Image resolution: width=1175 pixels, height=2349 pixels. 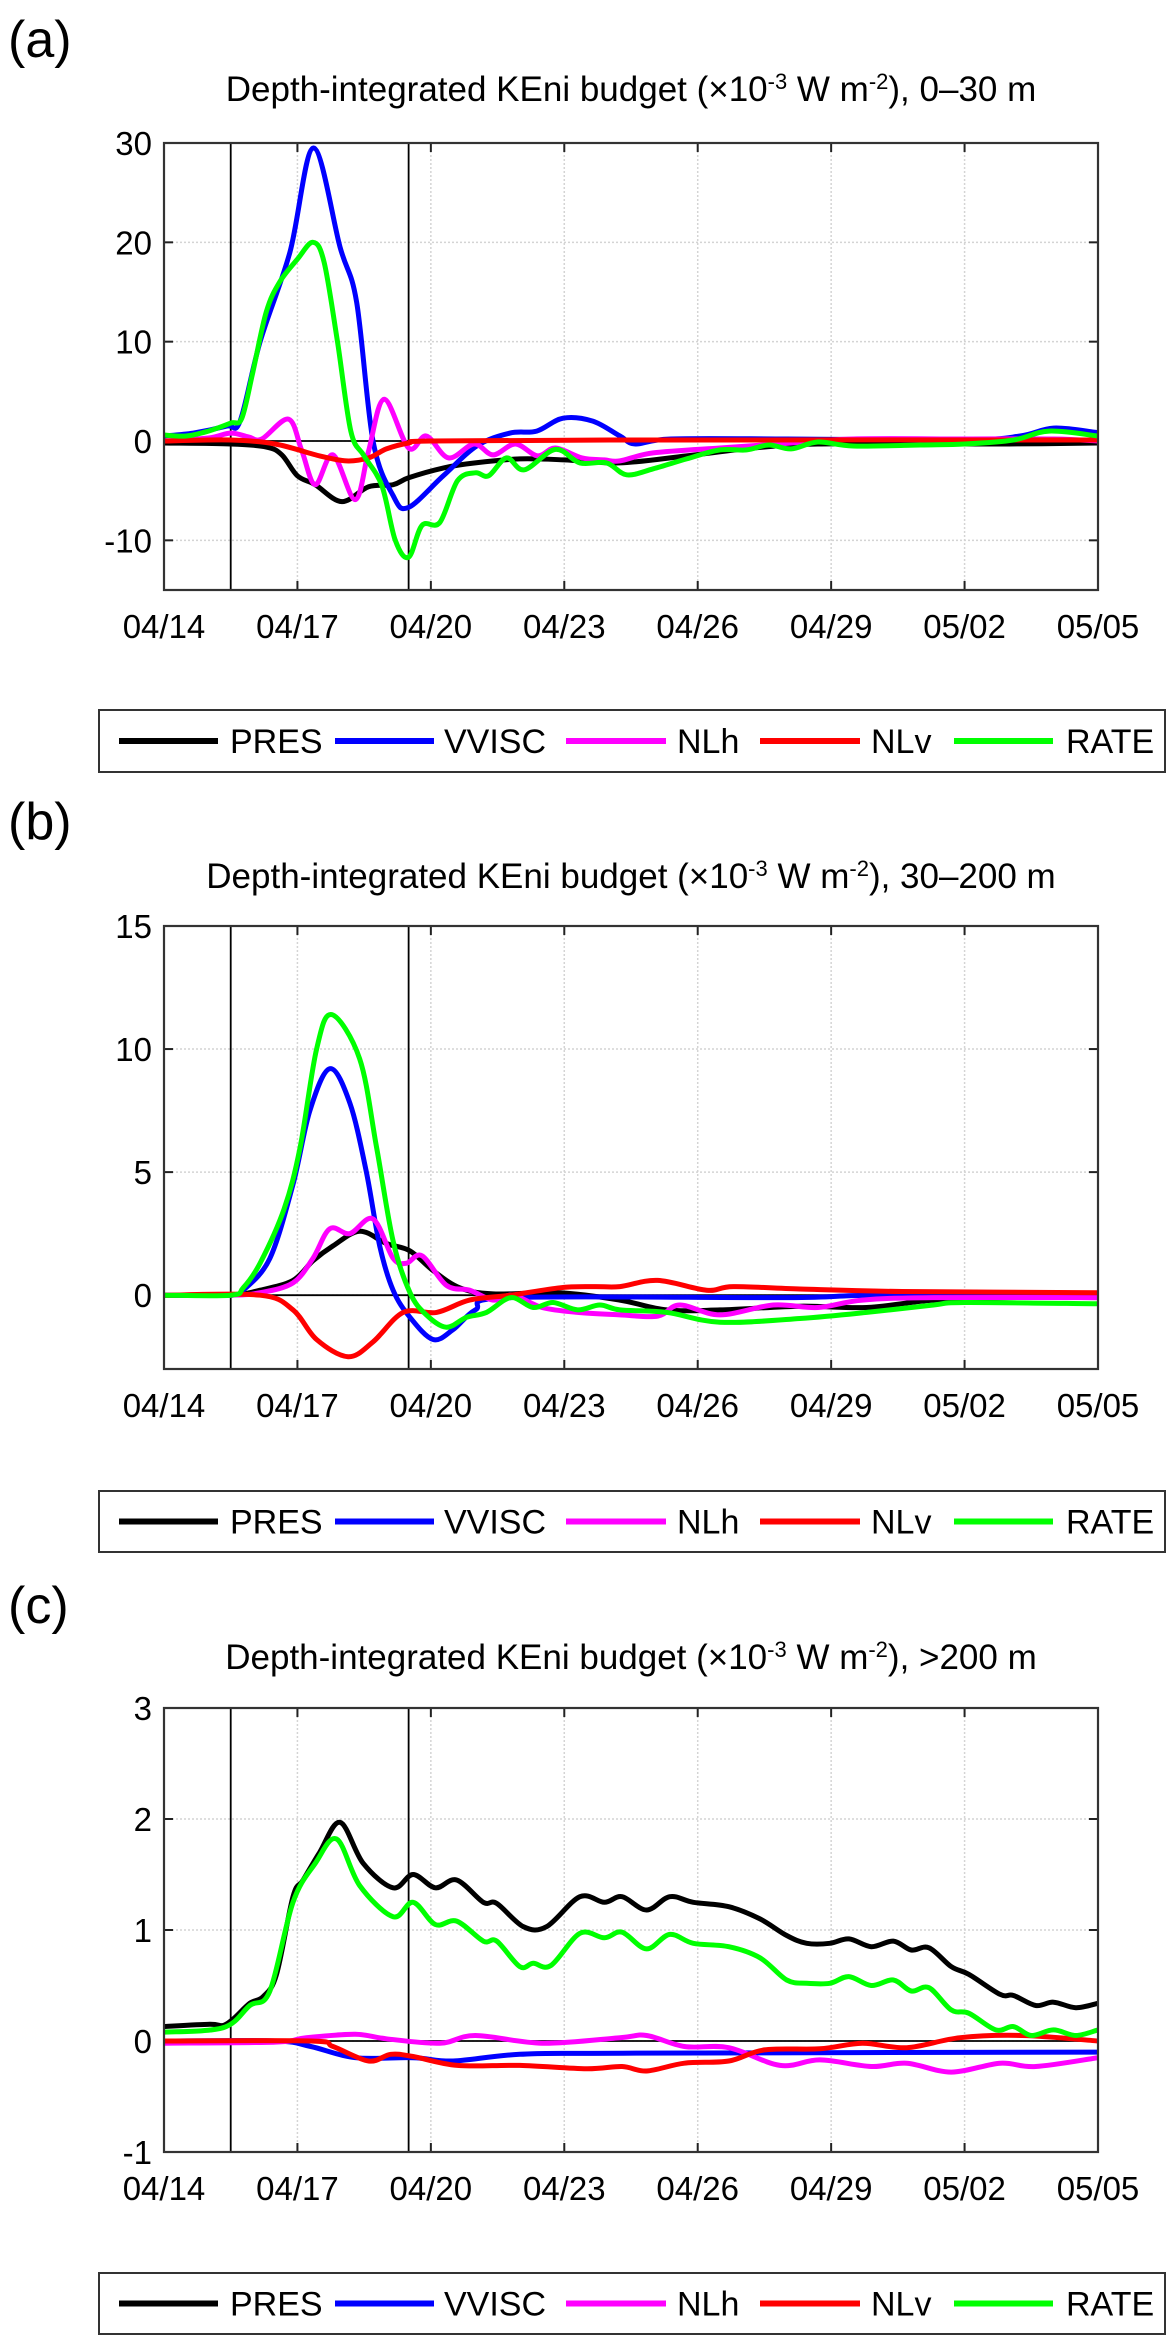 I want to click on y-tick-label: 20, so click(x=133, y=242).